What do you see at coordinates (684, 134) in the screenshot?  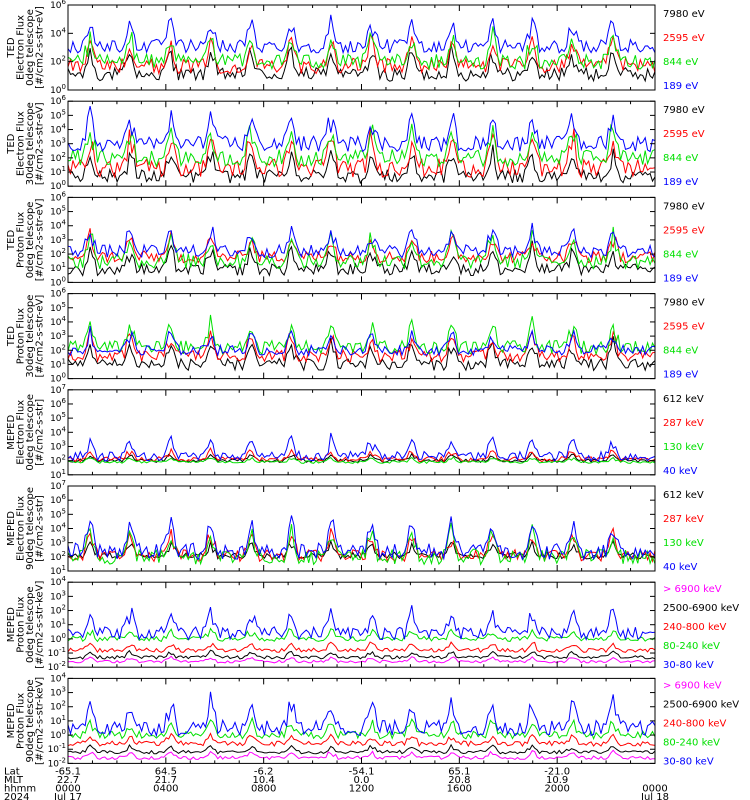 I see `legend-entry: 2595 eV` at bounding box center [684, 134].